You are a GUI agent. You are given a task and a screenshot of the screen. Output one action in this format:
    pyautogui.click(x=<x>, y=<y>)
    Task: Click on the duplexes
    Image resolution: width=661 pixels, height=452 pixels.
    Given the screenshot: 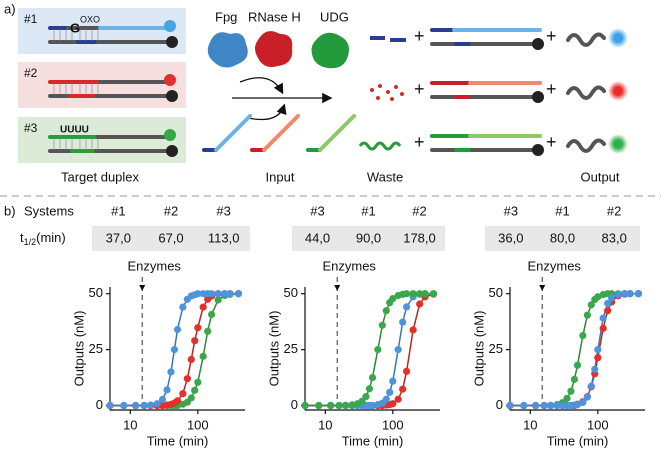 What is the action you would take?
    pyautogui.click(x=113, y=88)
    